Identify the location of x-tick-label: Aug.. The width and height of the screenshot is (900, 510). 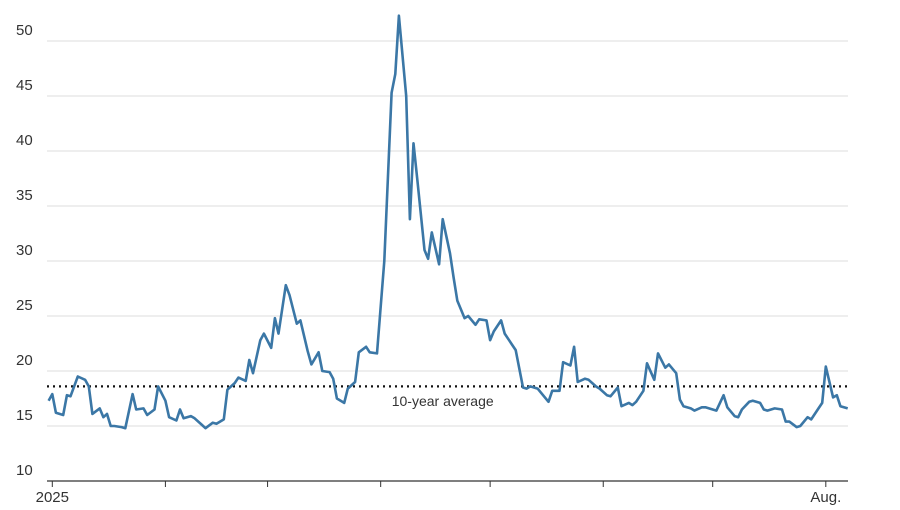
(825, 497).